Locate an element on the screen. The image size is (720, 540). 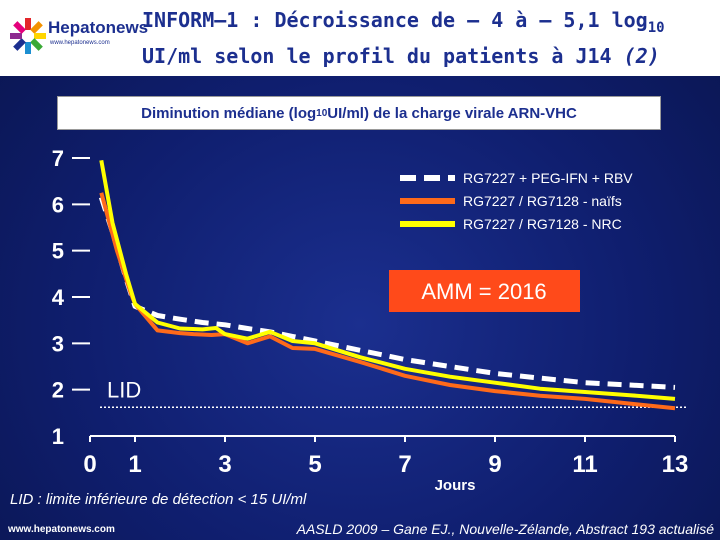
title-ref: (2) is located at coordinates (641, 56).